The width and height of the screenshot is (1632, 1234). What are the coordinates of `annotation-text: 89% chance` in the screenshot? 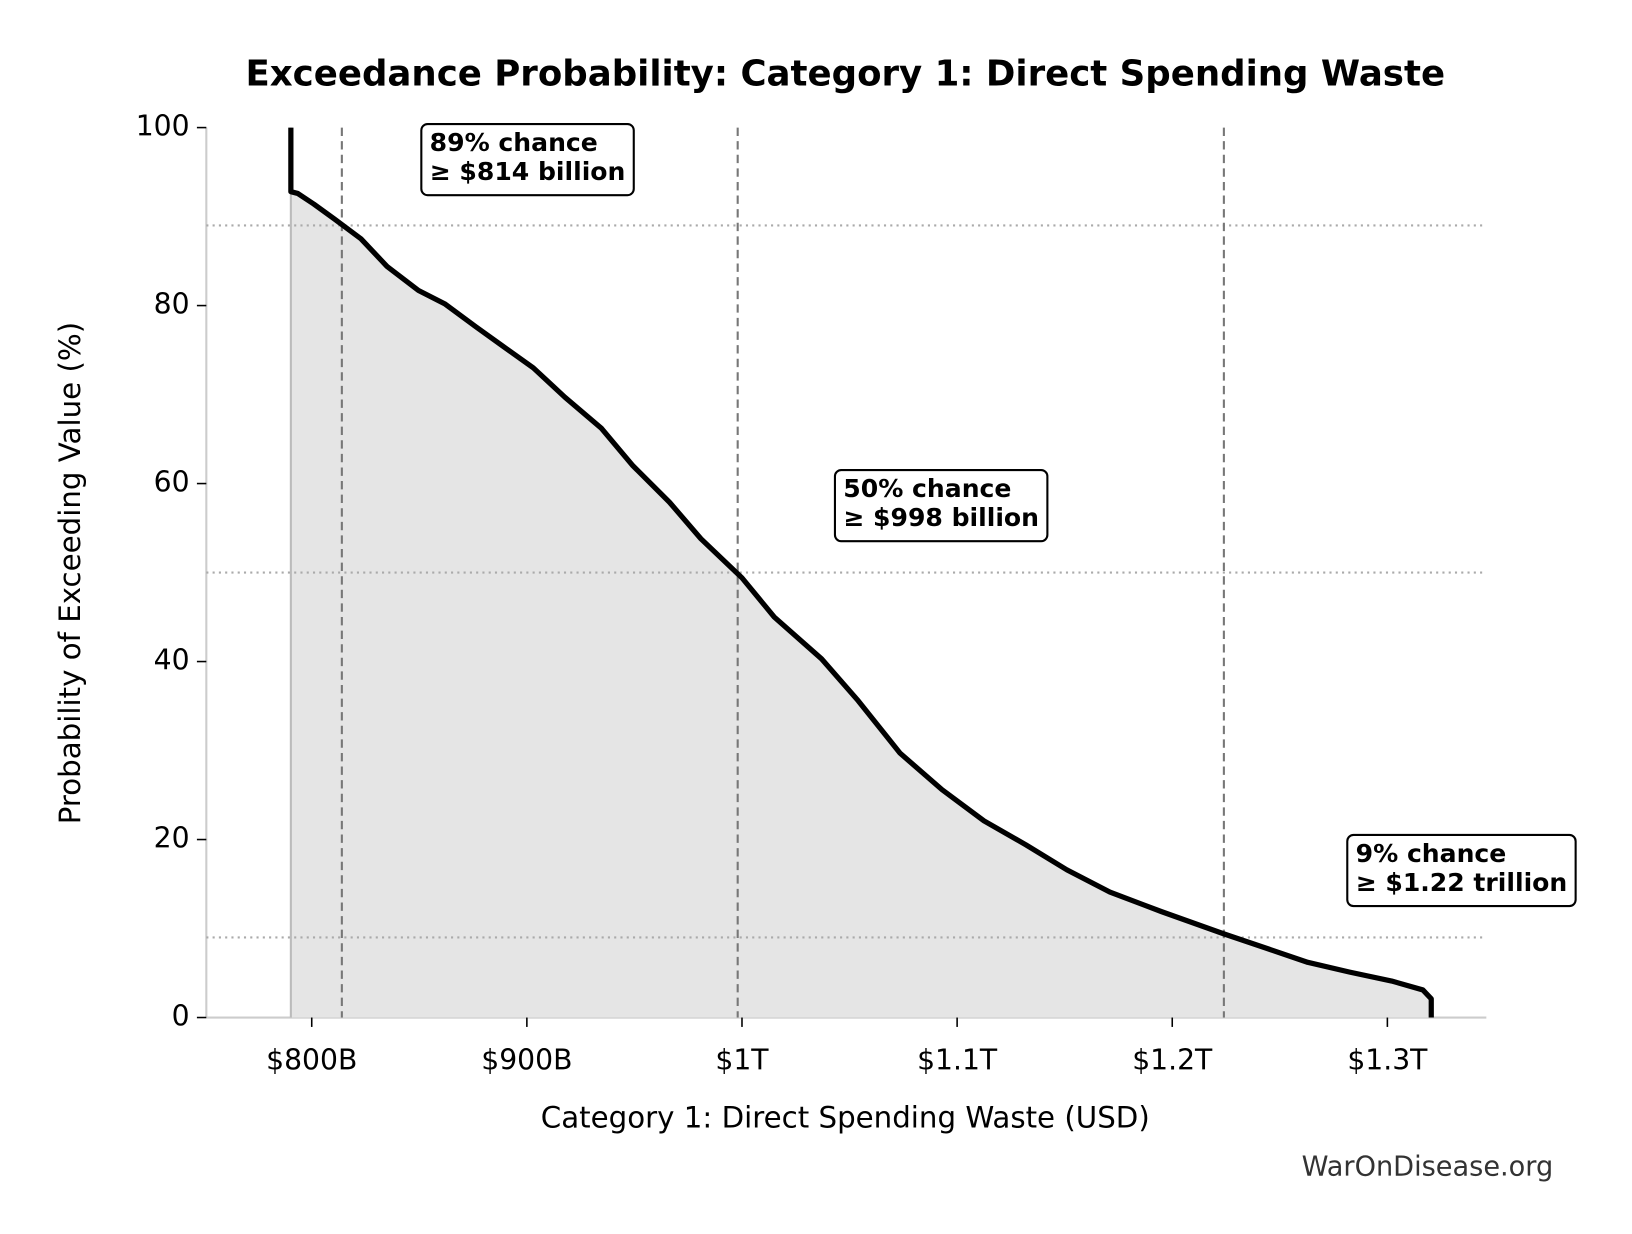 It's located at (514, 142).